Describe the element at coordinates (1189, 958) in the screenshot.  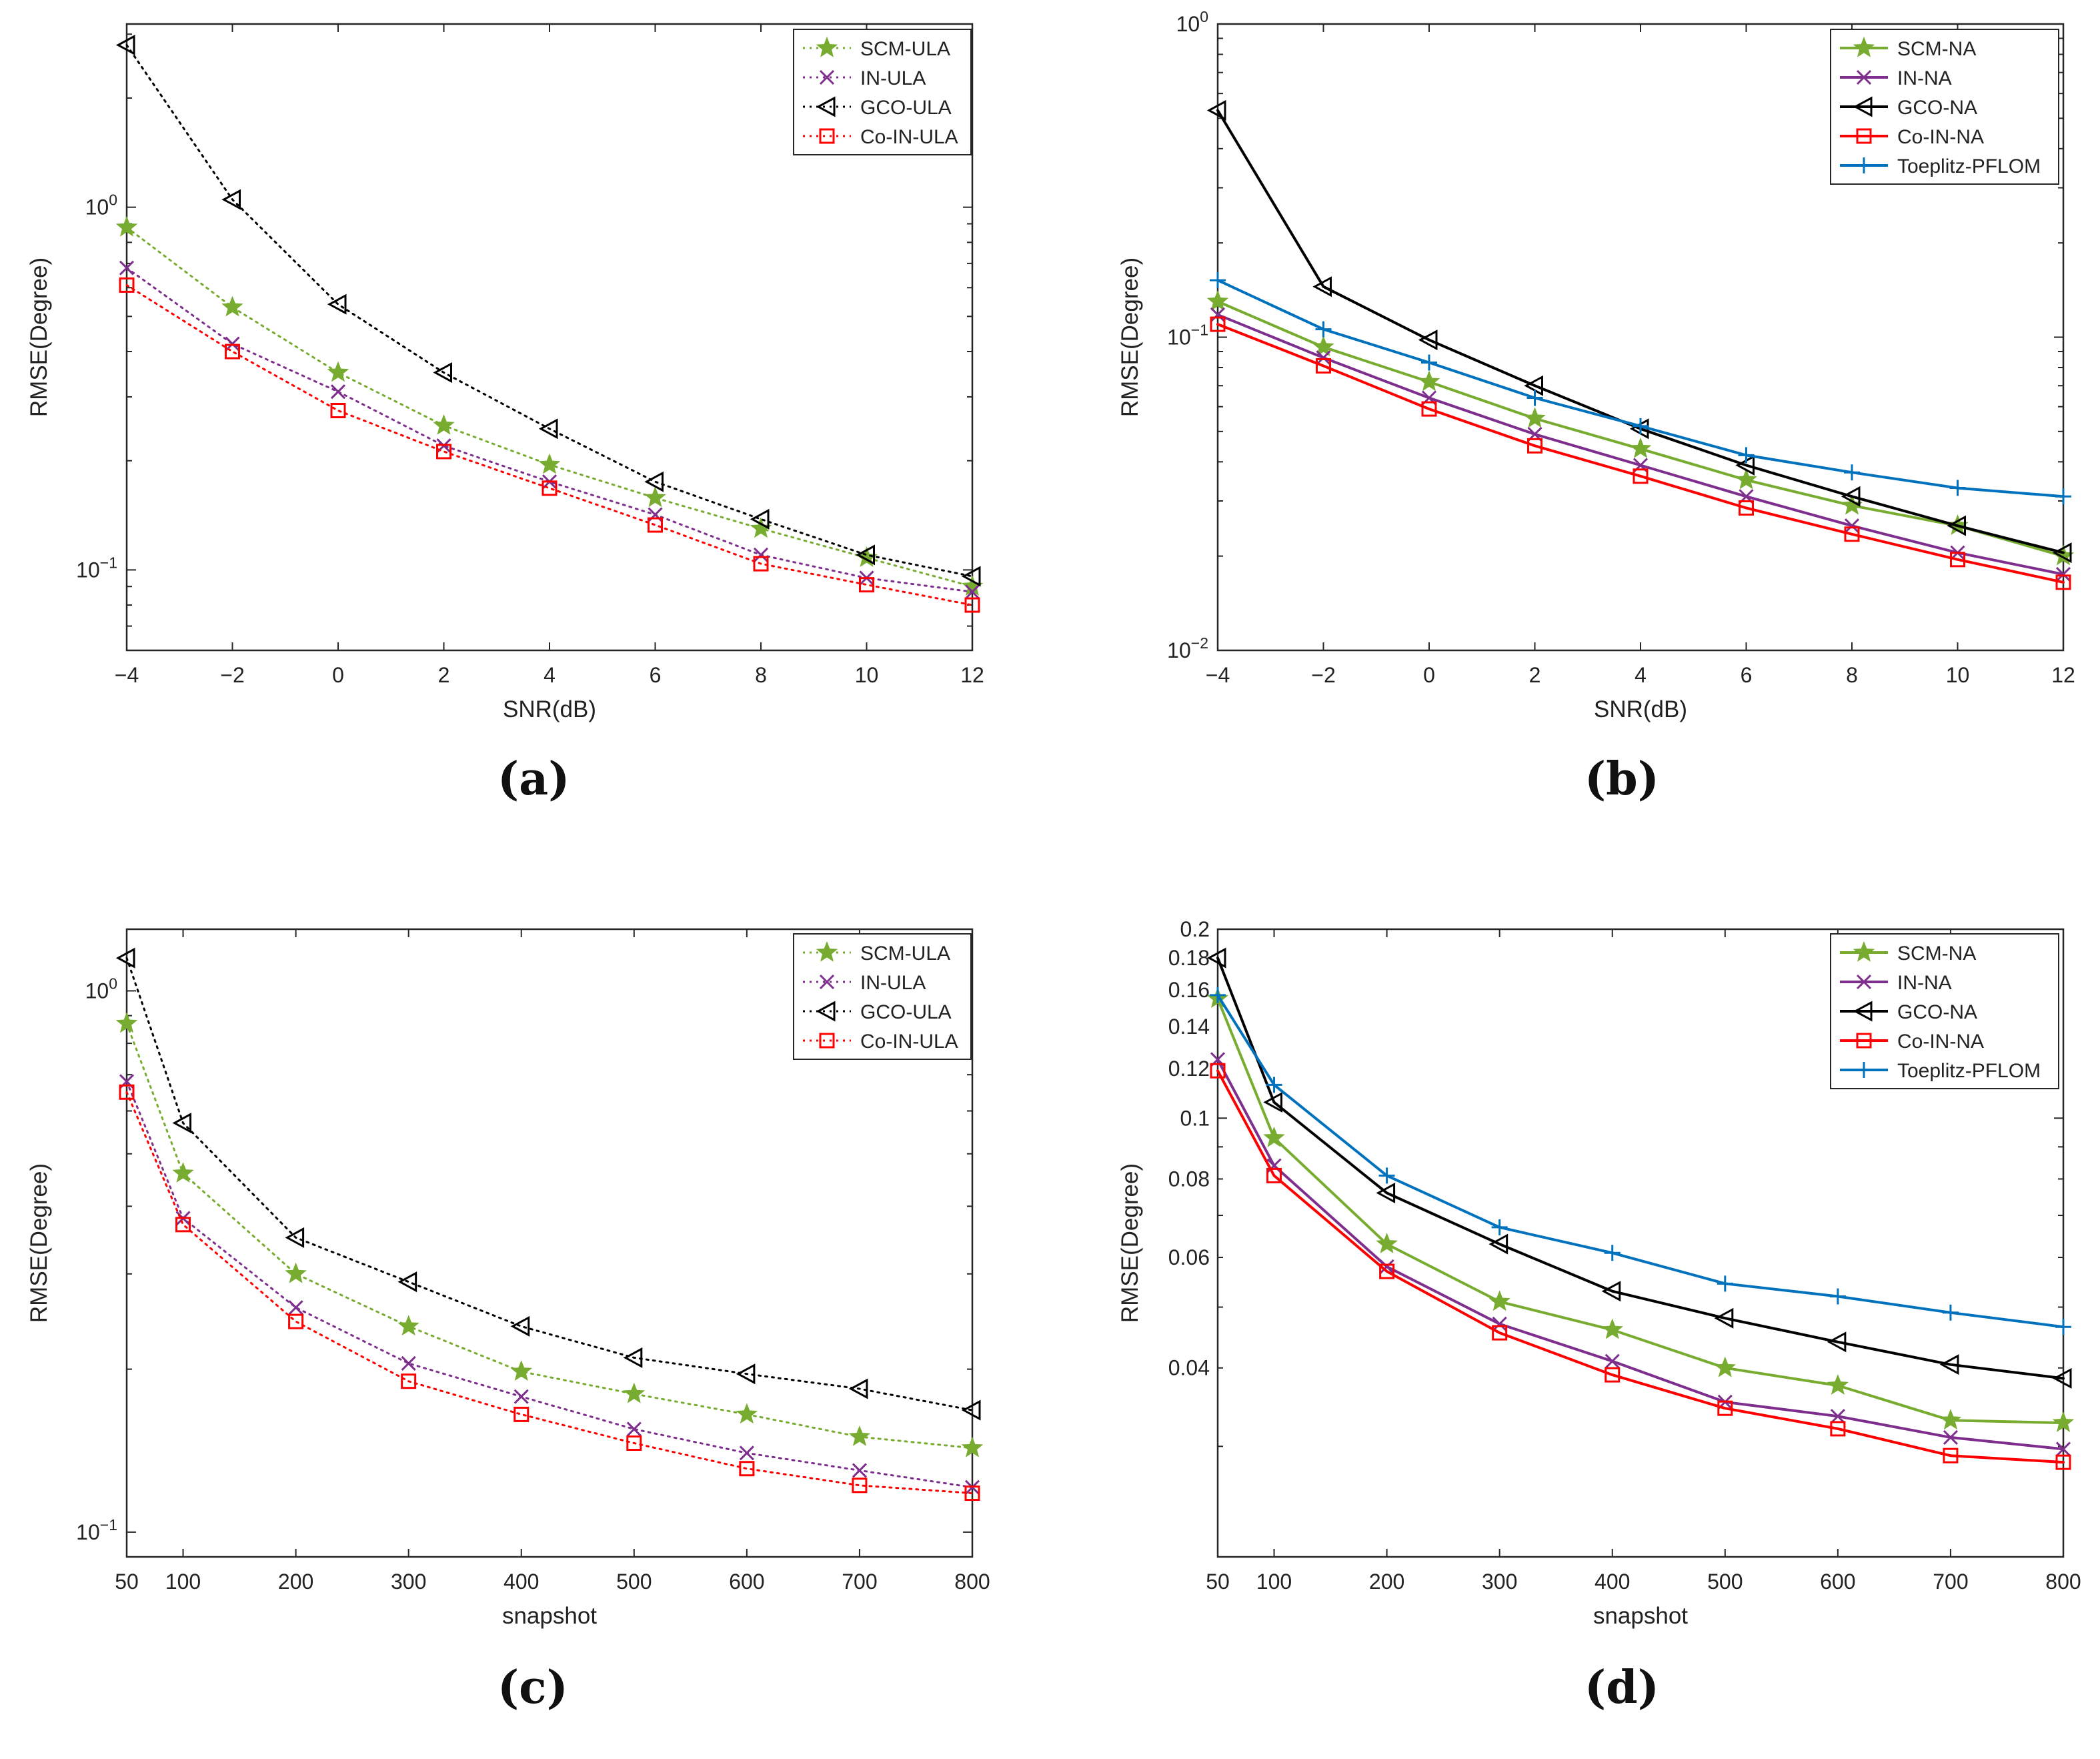
I see `y-tick-label: 0.18` at that location.